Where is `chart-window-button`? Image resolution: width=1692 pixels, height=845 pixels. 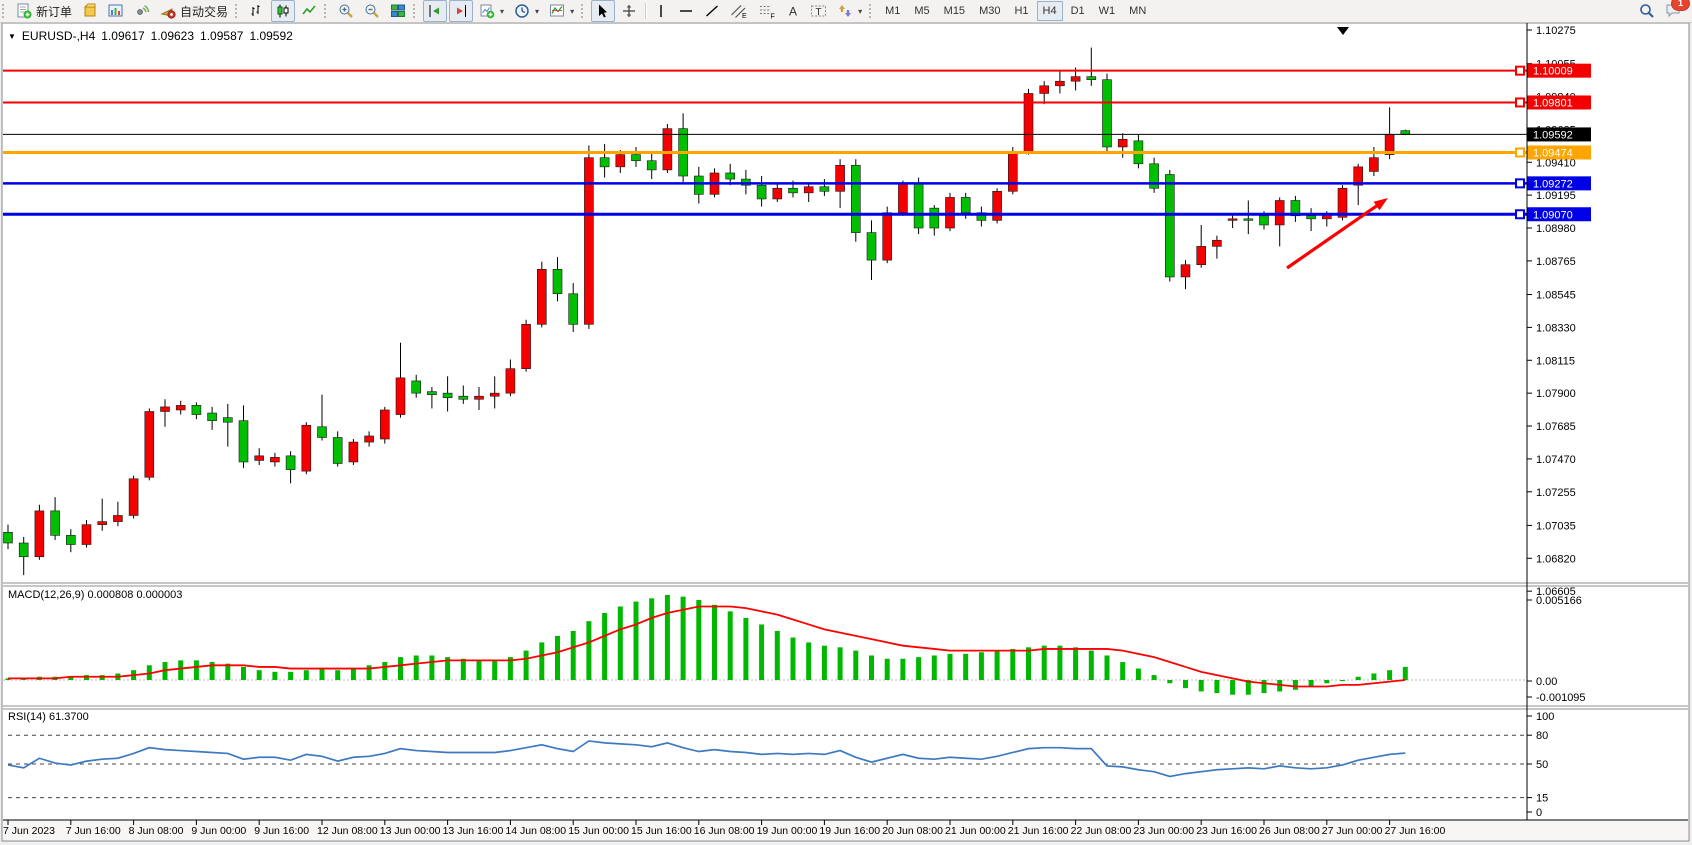 chart-window-button is located at coordinates (116, 11).